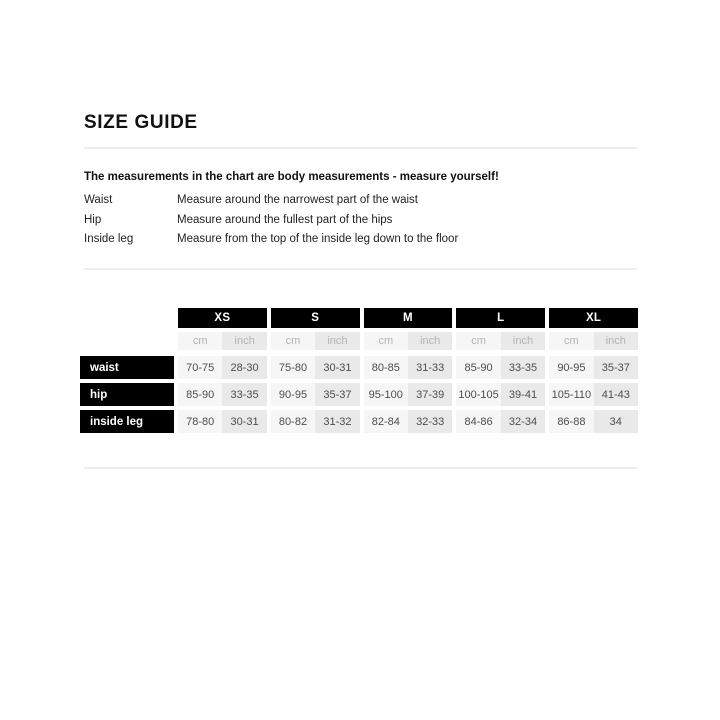 The image size is (720, 720). What do you see at coordinates (523, 394) in the screenshot?
I see `hip-l-inch: 39-41` at bounding box center [523, 394].